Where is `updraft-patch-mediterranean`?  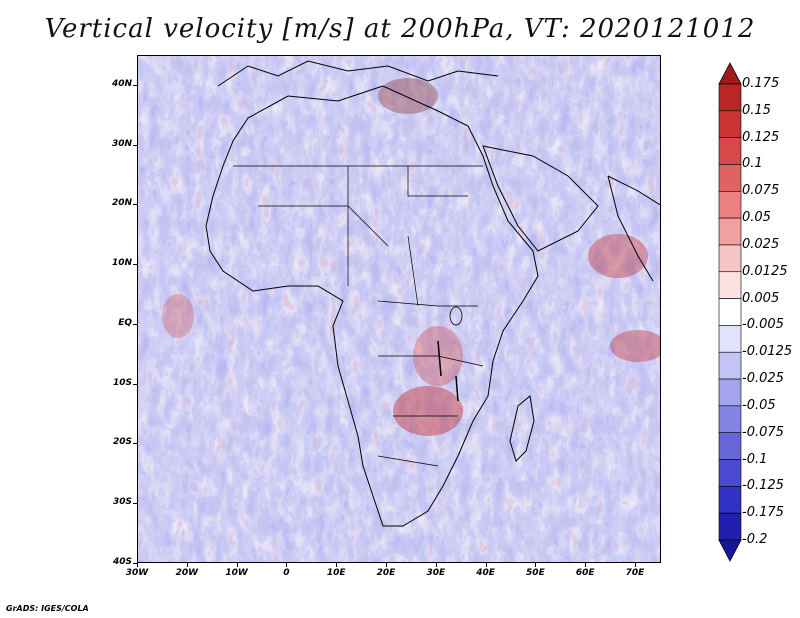
updraft-patch-mediterranean is located at coordinates (408, 96).